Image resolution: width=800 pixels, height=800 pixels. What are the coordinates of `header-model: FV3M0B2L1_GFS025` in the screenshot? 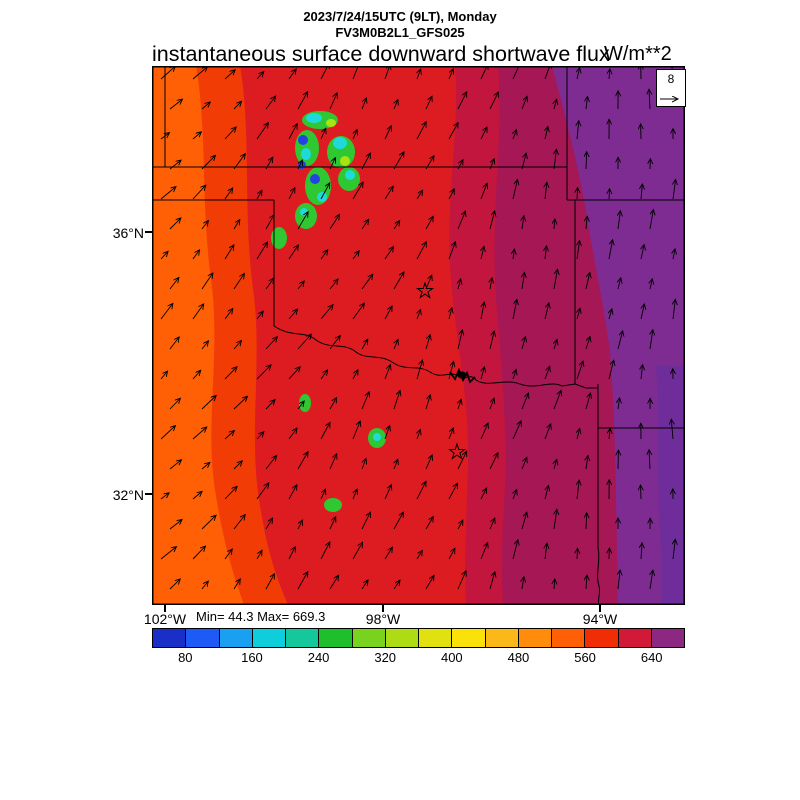 It's located at (400, 32).